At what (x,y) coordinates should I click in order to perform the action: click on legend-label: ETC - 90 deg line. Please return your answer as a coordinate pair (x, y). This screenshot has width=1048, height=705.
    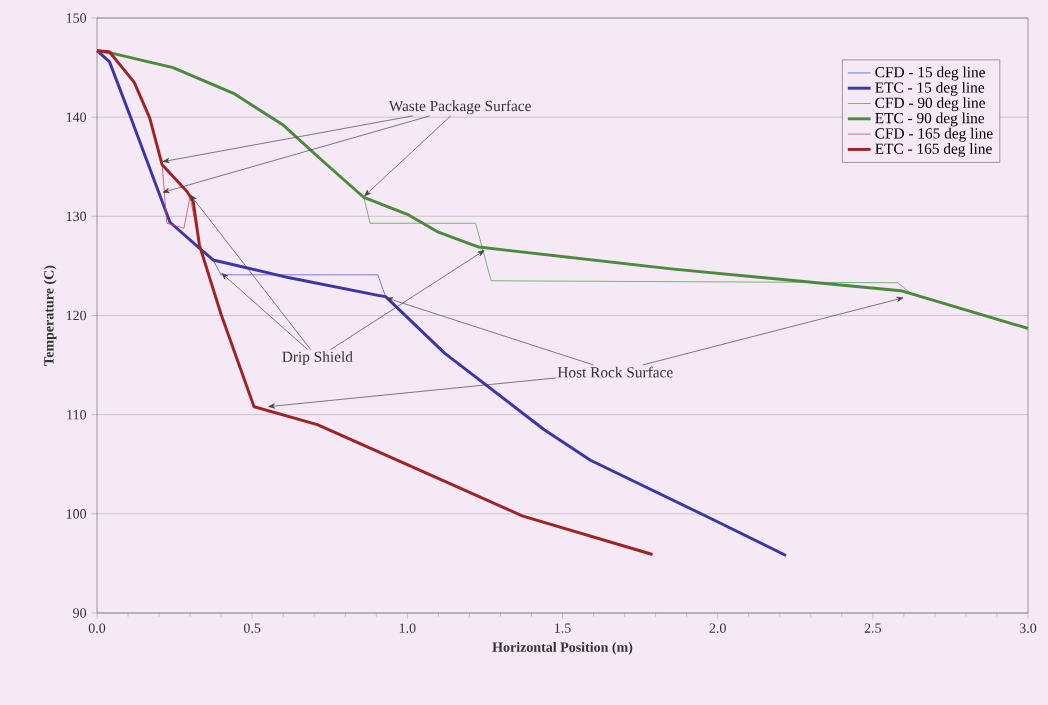
    Looking at the image, I should click on (930, 119).